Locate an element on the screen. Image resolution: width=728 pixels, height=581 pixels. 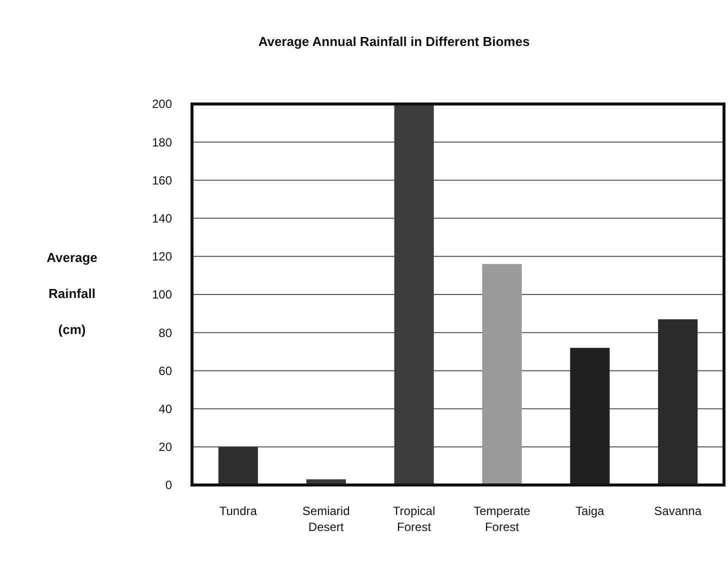
x-tick-label: Semiarid Desert is located at coordinates (326, 519).